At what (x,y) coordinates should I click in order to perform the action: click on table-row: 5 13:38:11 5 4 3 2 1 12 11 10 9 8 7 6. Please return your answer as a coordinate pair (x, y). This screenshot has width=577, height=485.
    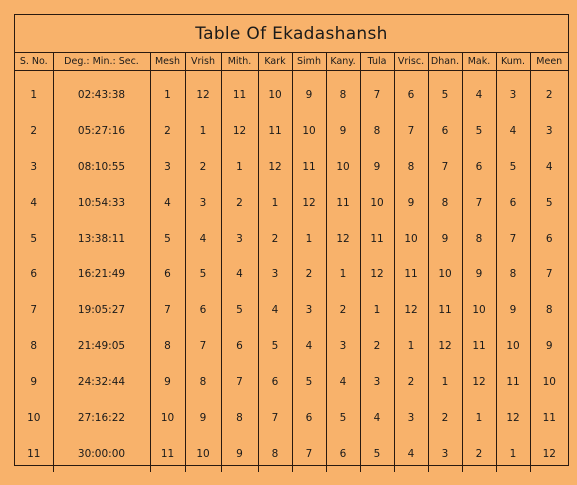
    Looking at the image, I should click on (291, 238).